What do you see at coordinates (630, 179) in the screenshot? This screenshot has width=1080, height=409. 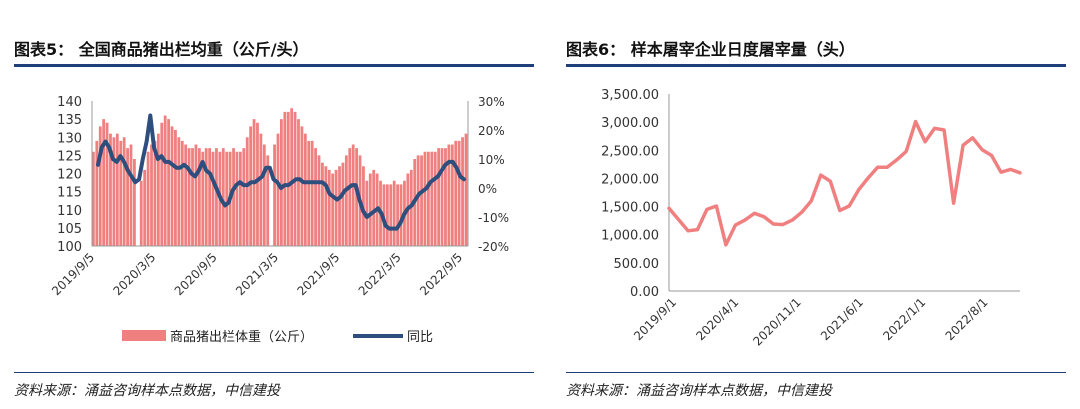 I see `chart6-y-tick-label: 2,000.00` at bounding box center [630, 179].